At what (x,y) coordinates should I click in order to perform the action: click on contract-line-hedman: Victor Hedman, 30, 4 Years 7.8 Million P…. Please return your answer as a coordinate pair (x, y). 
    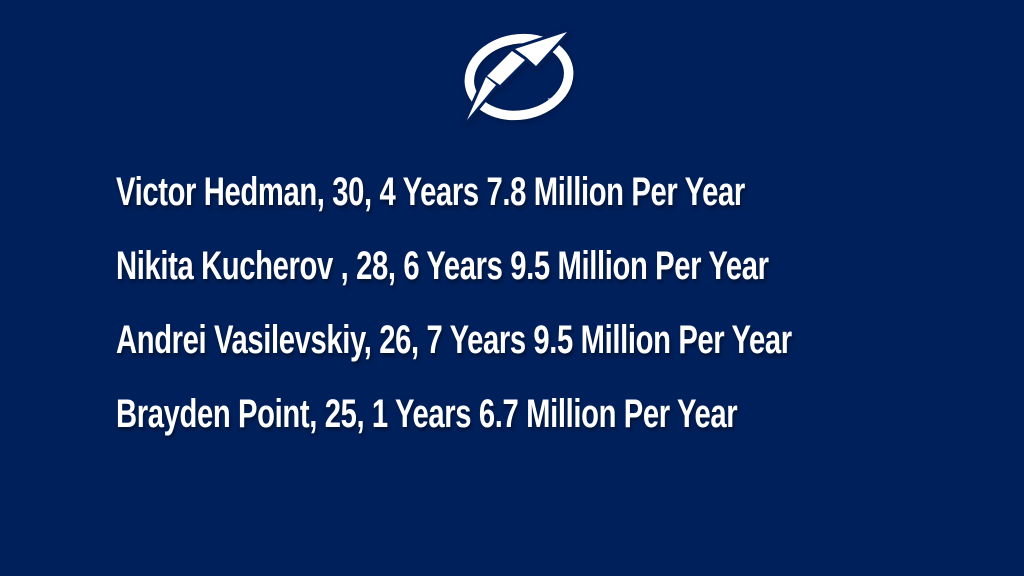
    Looking at the image, I should click on (430, 191).